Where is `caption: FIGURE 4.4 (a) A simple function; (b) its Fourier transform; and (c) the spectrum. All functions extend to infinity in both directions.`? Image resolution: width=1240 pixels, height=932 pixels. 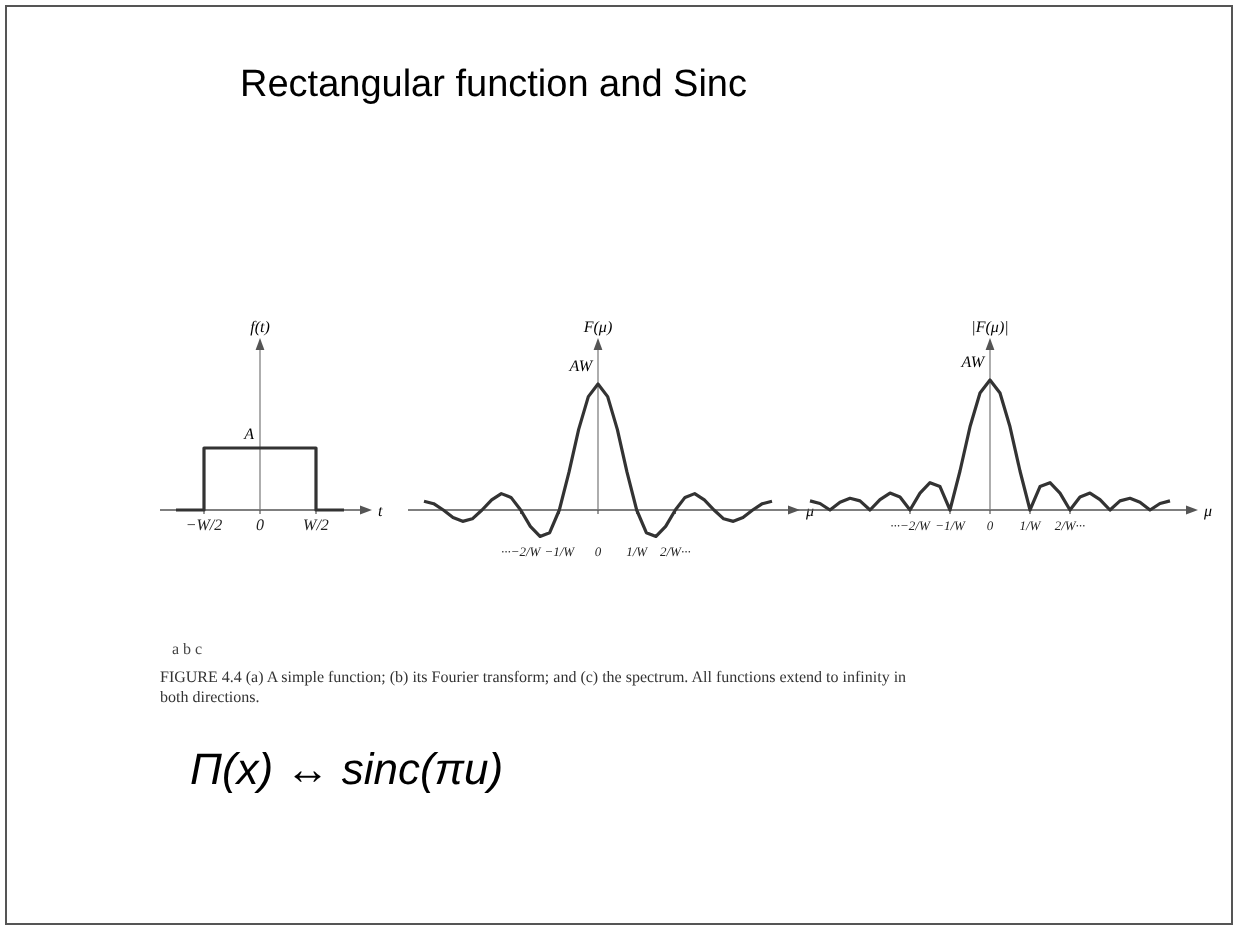 caption: FIGURE 4.4 (a) A simple function; (b) its Fourier transform; and (c) the spectrum. All functions extend to infinity in both directions. is located at coordinates (533, 687).